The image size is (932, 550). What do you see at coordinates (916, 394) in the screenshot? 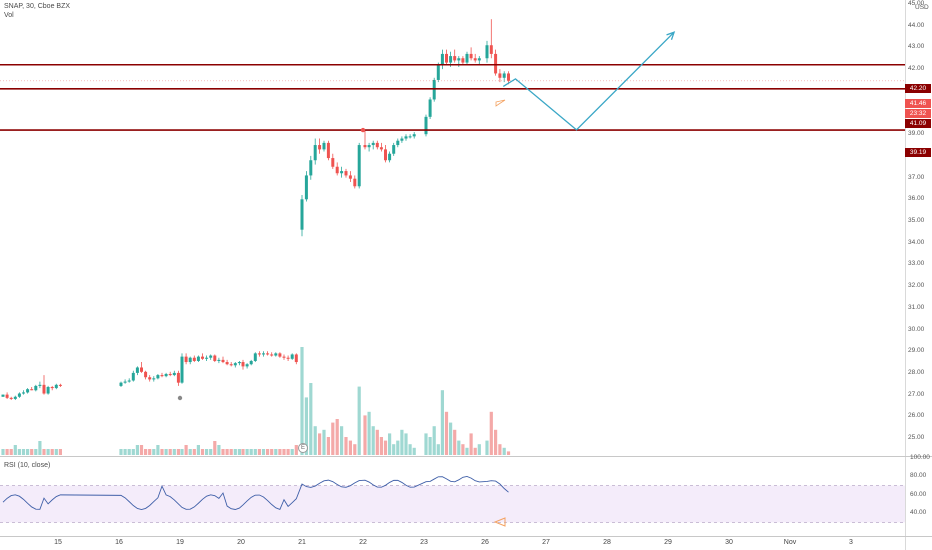
I see `price-tick: 27.00` at bounding box center [916, 394].